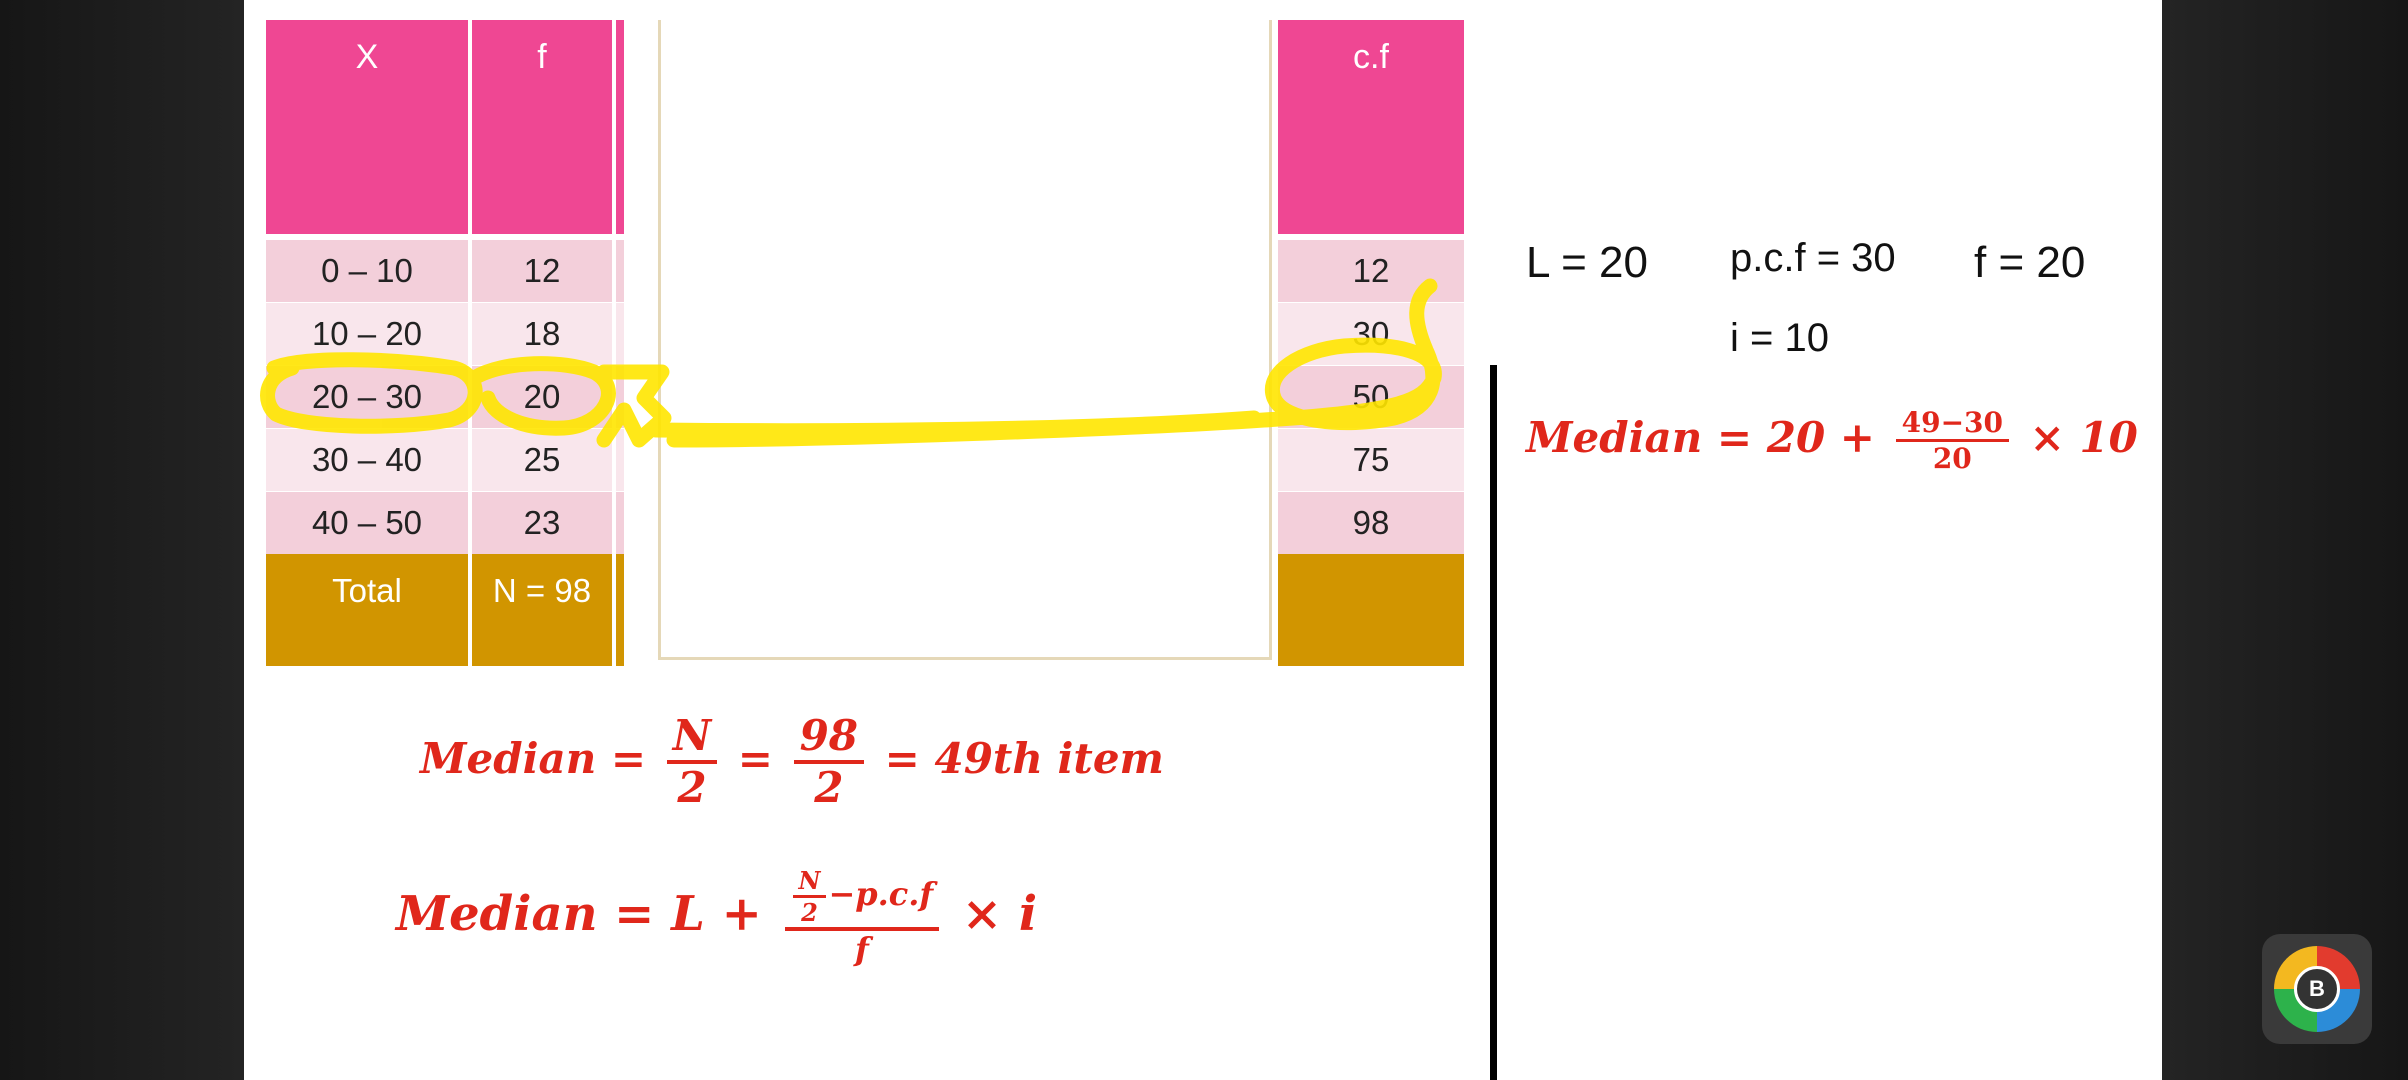 This screenshot has height=1080, width=2408. I want to click on fraction: 49−30 20, so click(1952, 442).